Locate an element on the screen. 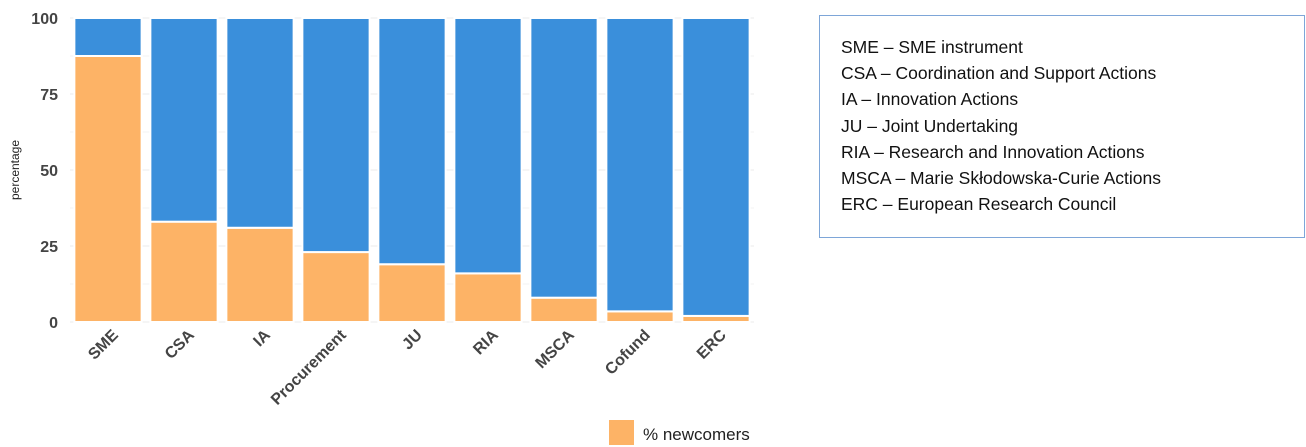  legend-label-newcomers: % newcomers is located at coordinates (696, 434).